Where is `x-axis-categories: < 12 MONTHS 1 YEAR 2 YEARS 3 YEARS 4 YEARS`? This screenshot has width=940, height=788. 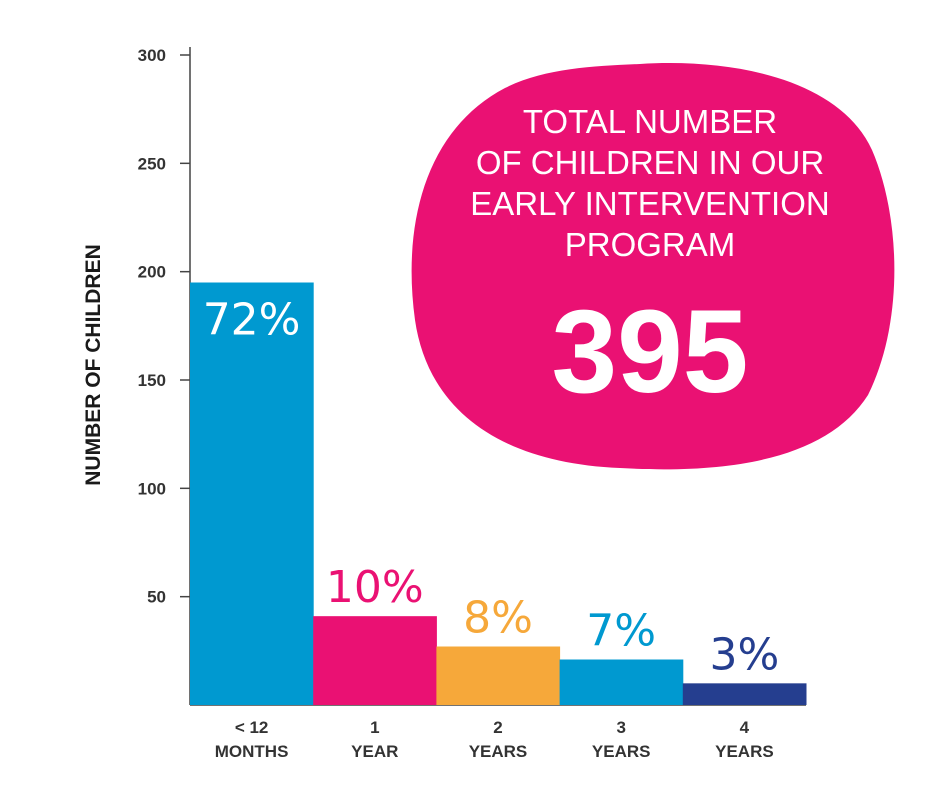 x-axis-categories: < 12 MONTHS 1 YEAR 2 YEARS 3 YEARS 4 YEARS is located at coordinates (494, 739).